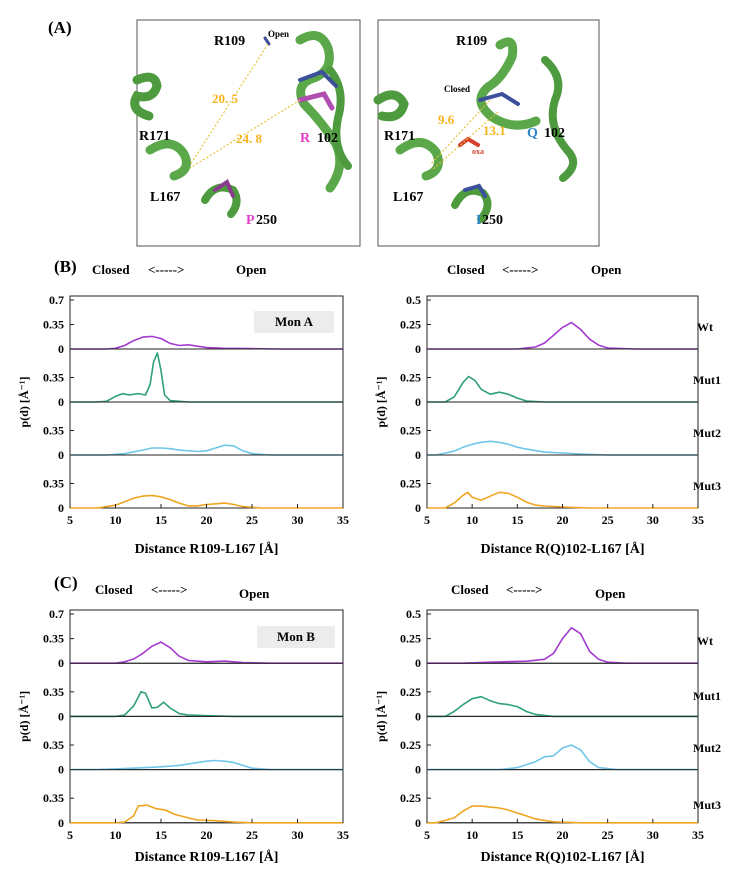 The image size is (748, 869). Describe the element at coordinates (327, 138) in the screenshot. I see `label-r102-number: 102` at that location.